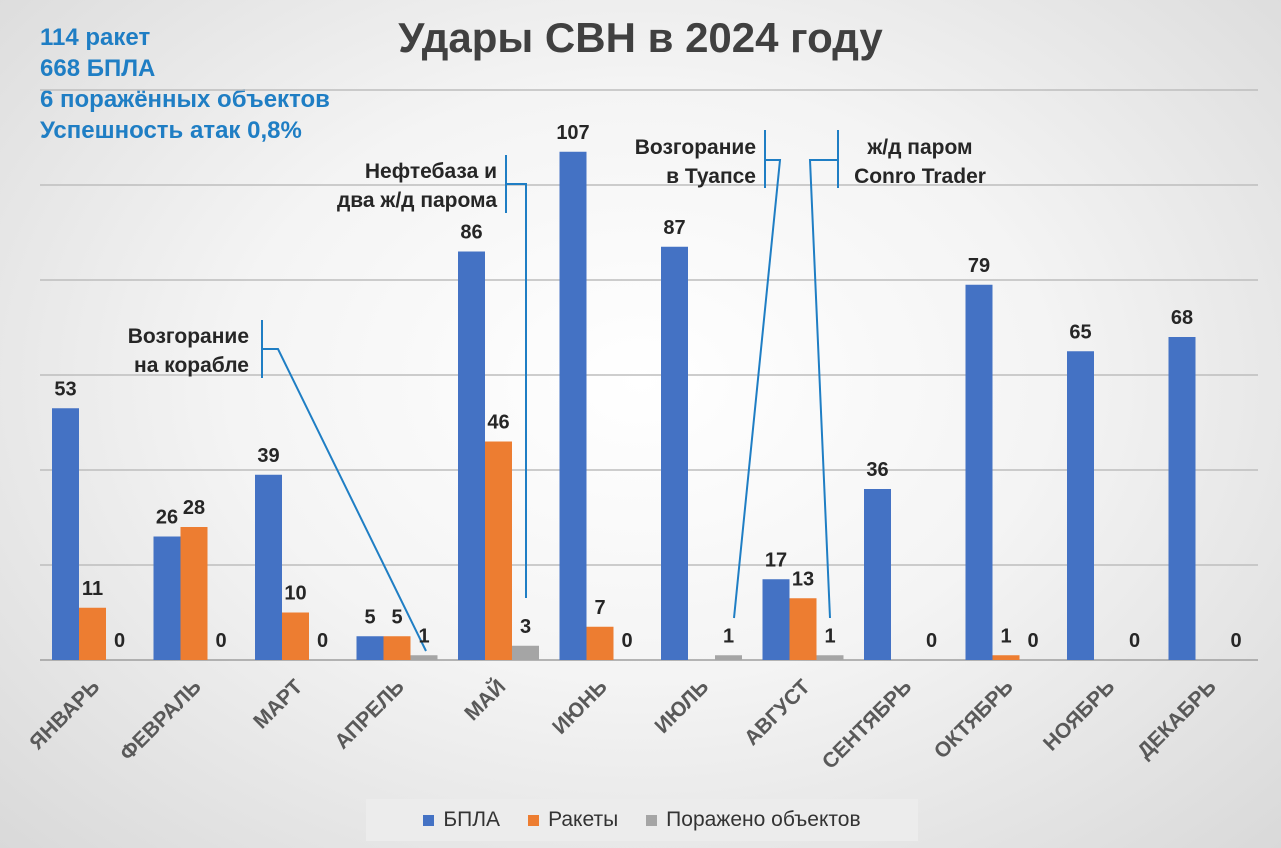  What do you see at coordinates (728, 636) in the screenshot?
I see `data-label-2-6: 1` at bounding box center [728, 636].